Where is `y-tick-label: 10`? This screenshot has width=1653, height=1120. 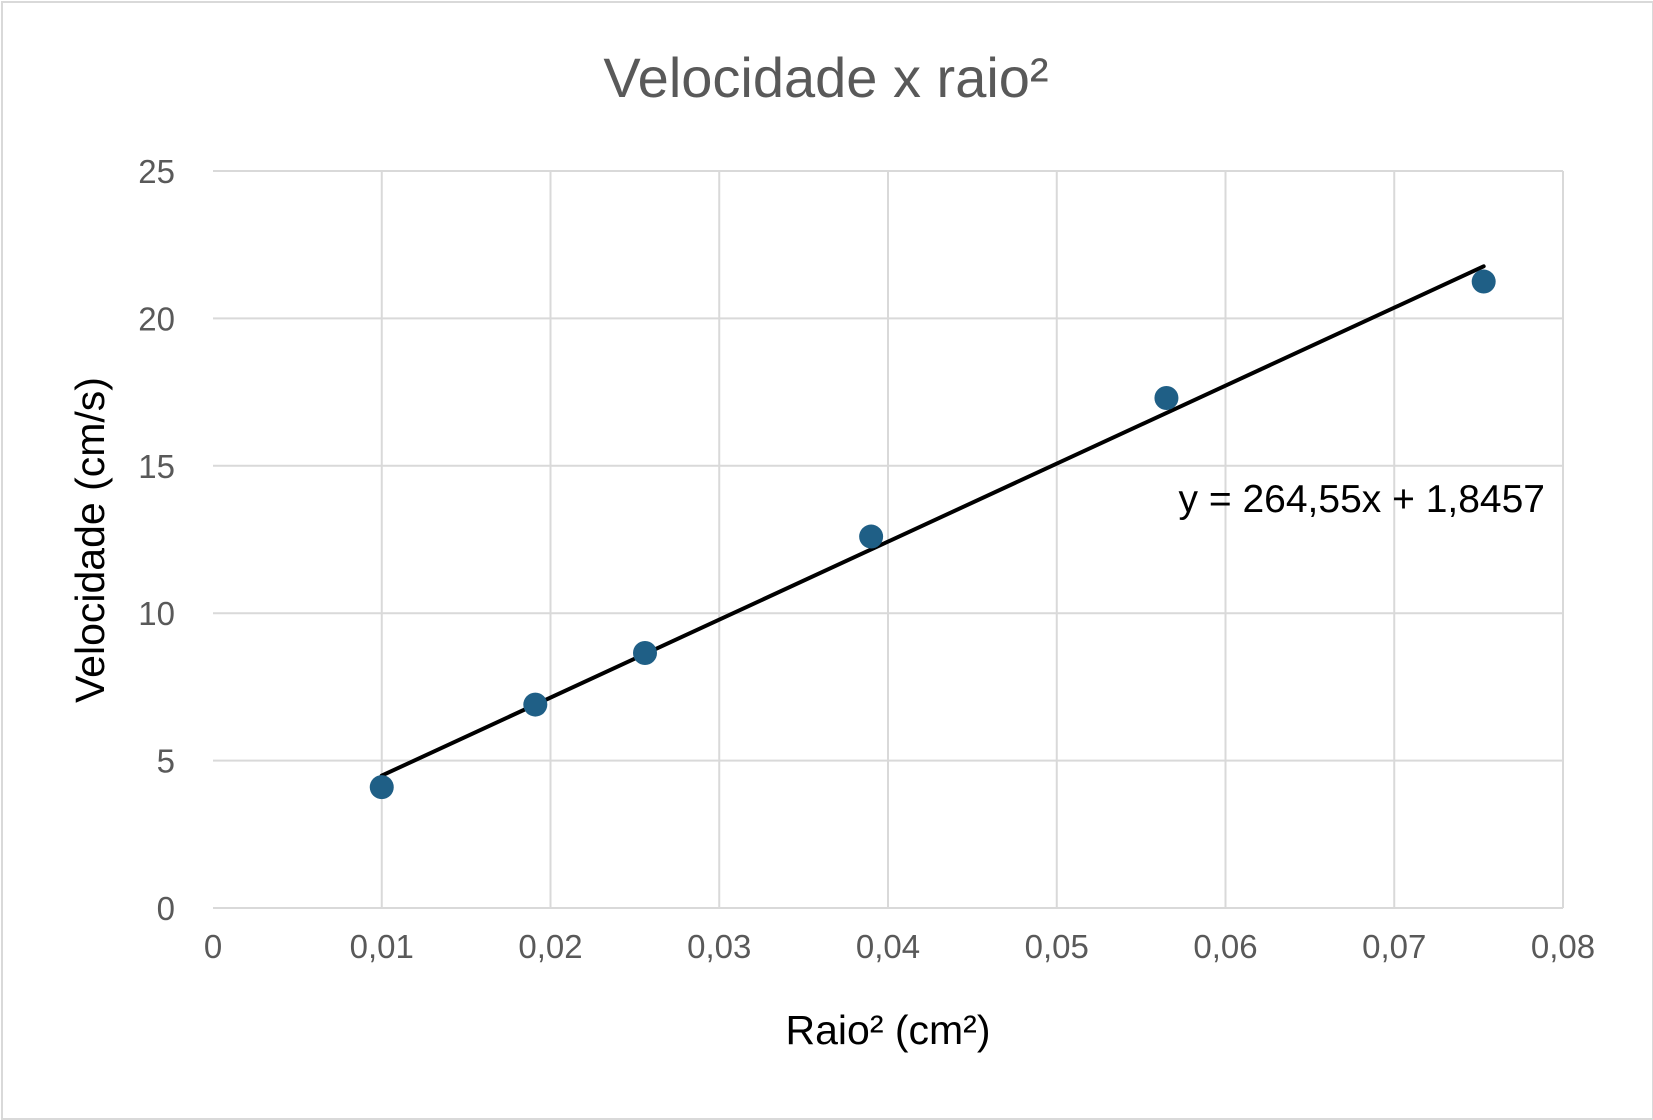 y-tick-label: 10 is located at coordinates (156, 613).